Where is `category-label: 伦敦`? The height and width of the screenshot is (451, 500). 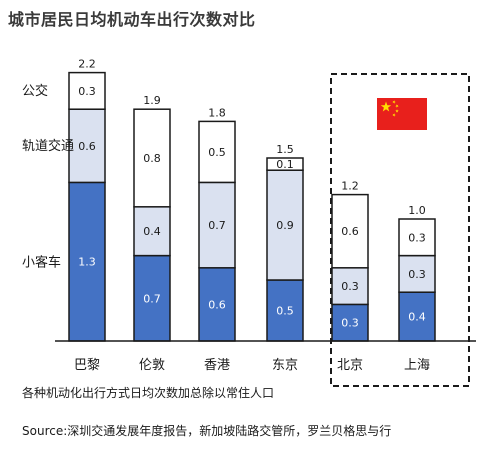 category-label: 伦敦 is located at coordinates (152, 365).